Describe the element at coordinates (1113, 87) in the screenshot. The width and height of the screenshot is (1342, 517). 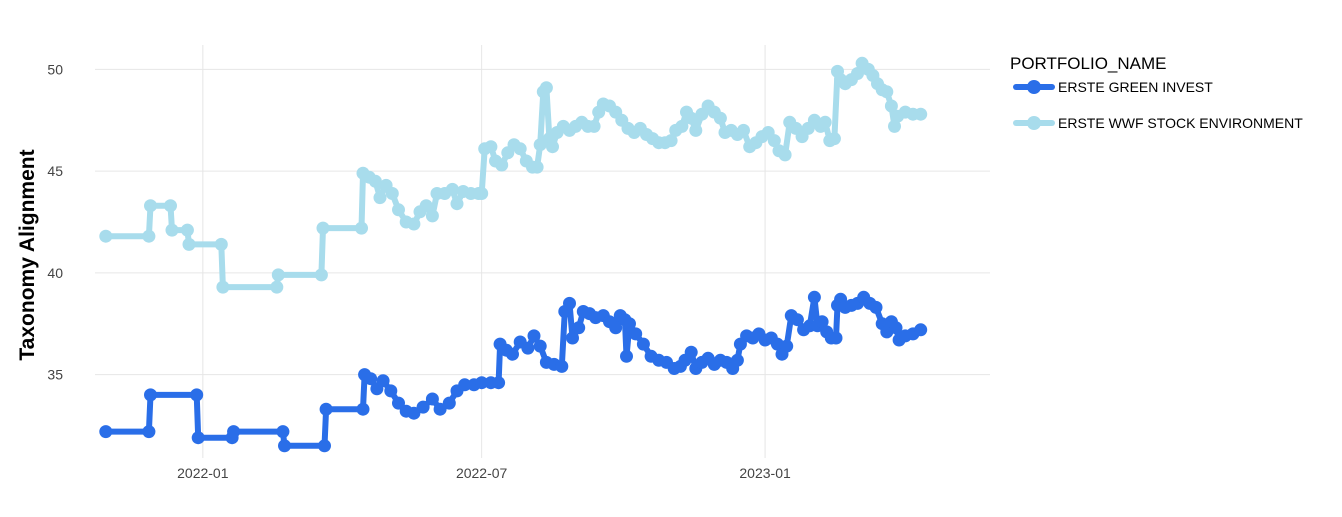
I see `legend-item: ERSTE GREEN INVEST` at that location.